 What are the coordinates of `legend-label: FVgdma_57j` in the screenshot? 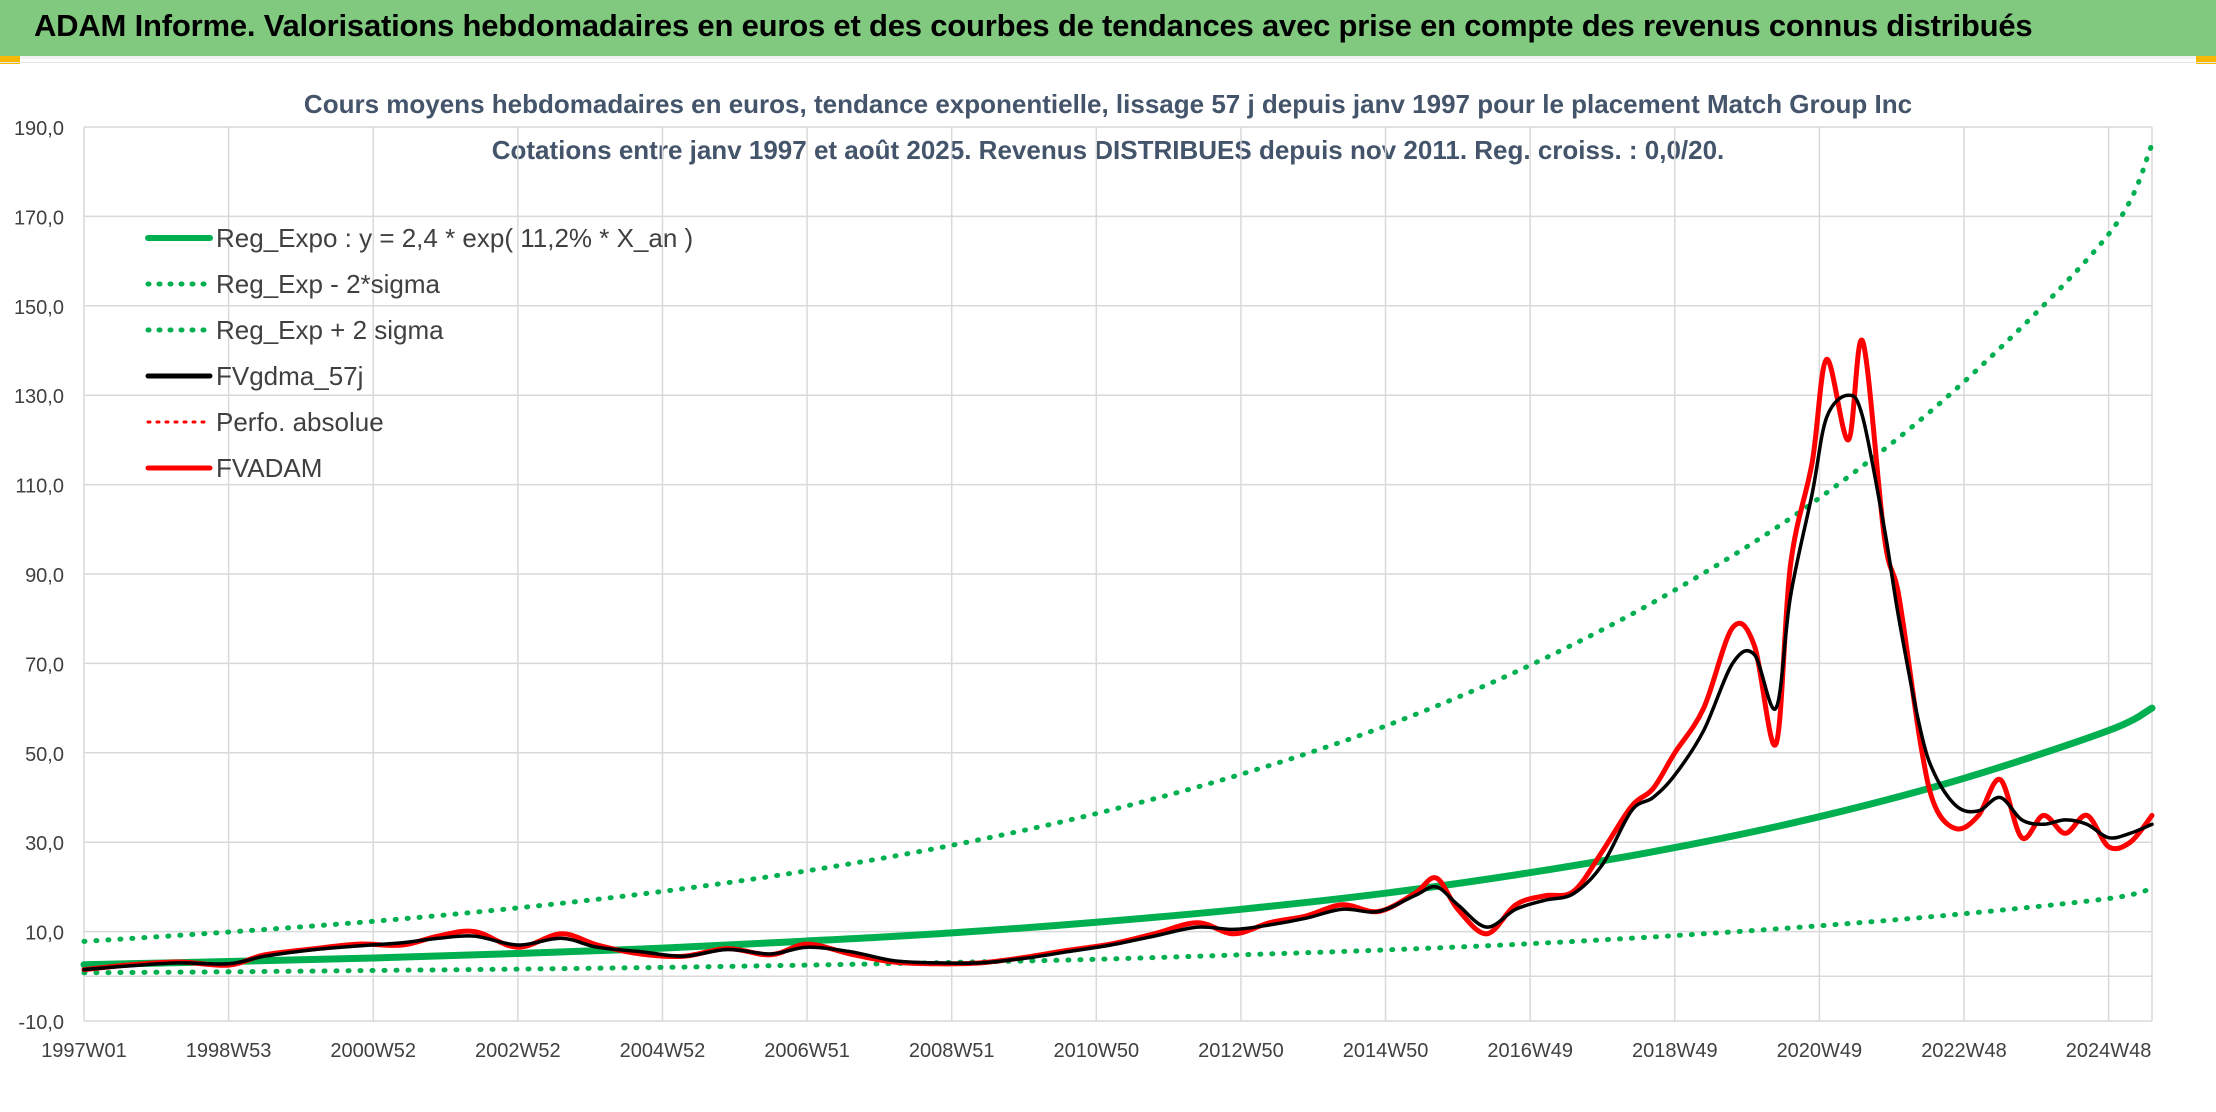 It's located at (289, 376).